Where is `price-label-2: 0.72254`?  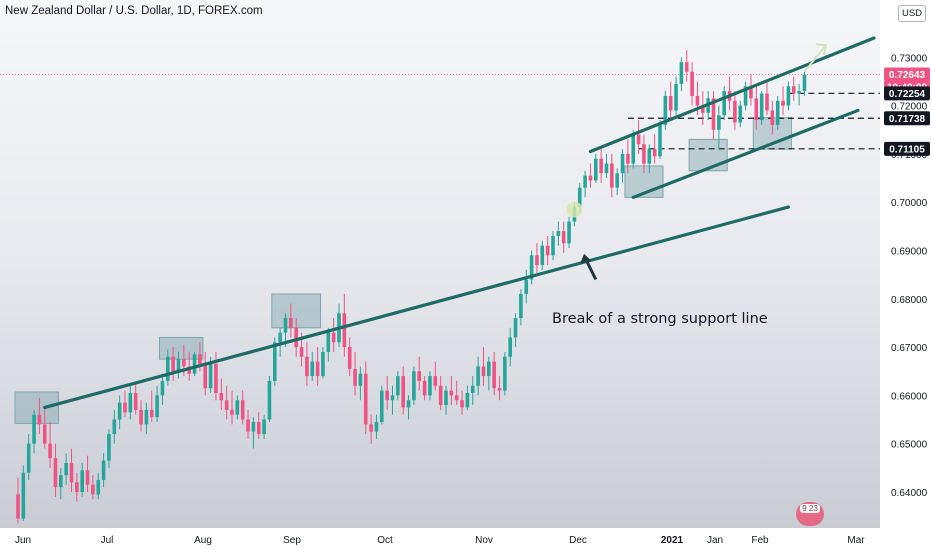 price-label-2: 0.72254 is located at coordinates (907, 94).